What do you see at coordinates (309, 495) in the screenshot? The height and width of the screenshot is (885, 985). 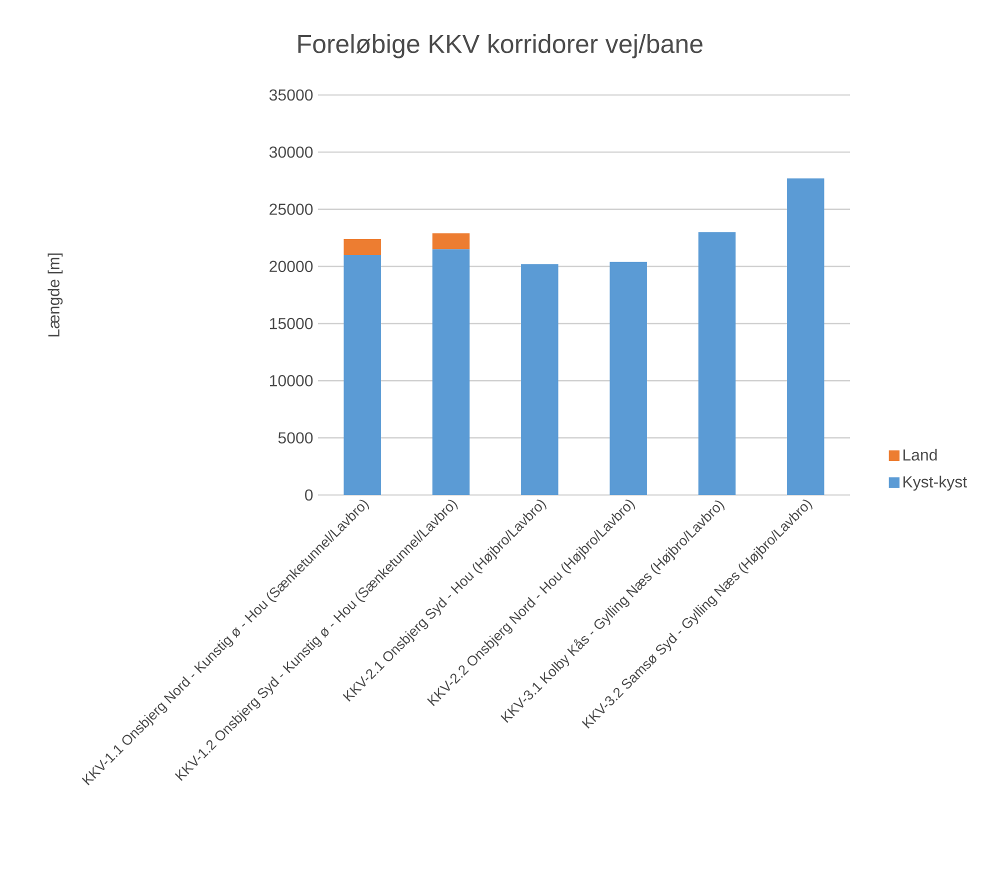 I see `y-tick-label: 0` at bounding box center [309, 495].